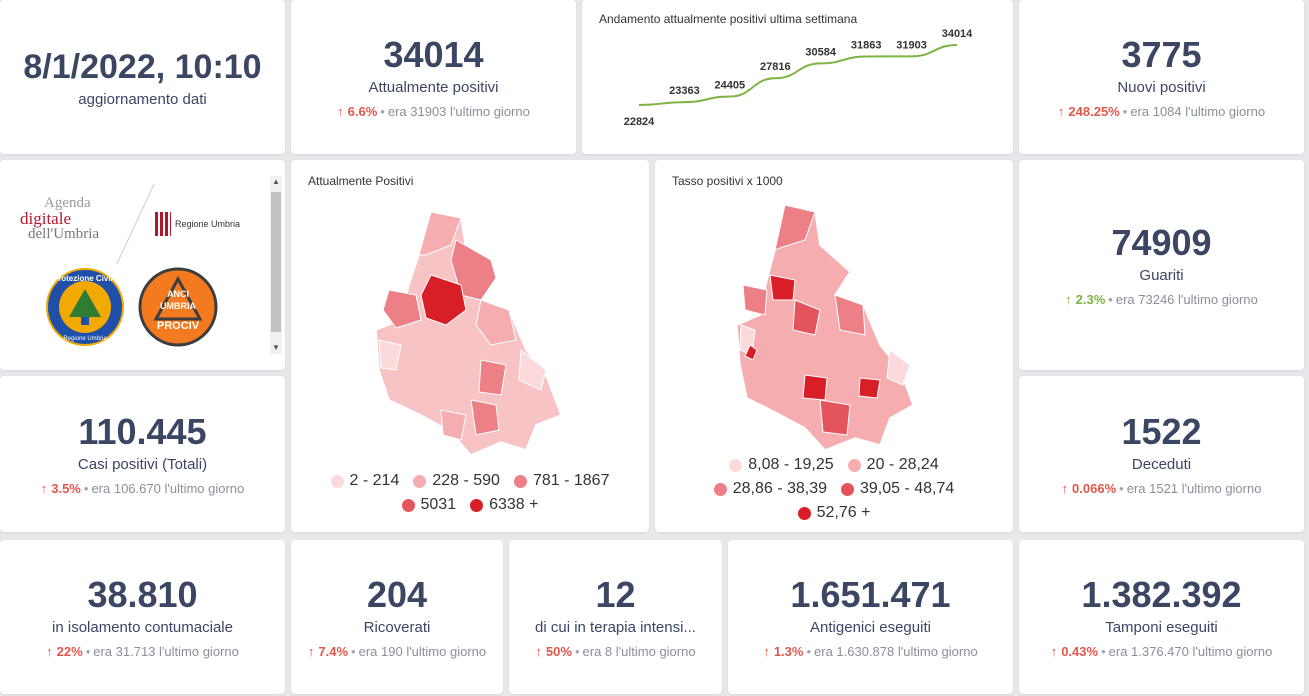 The width and height of the screenshot is (1309, 696). I want to click on guariti-value: 74909, so click(1161, 242).